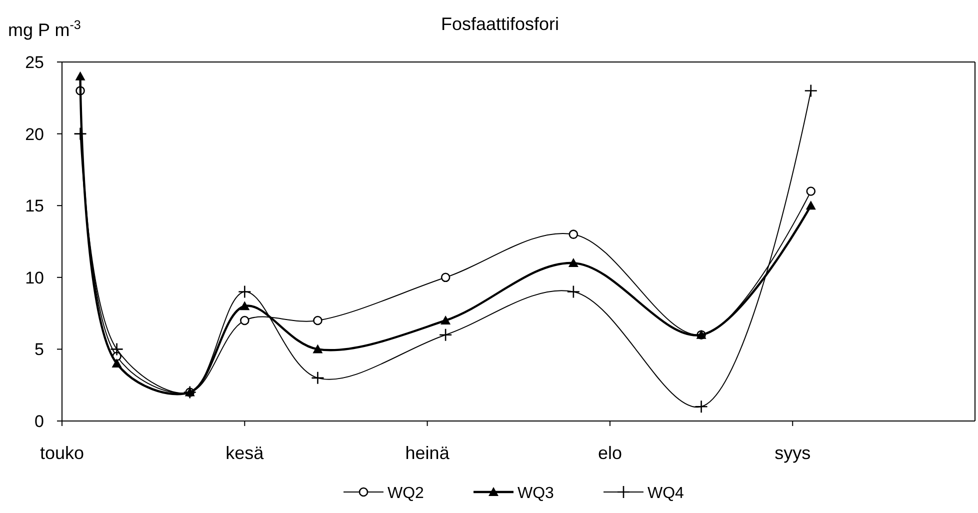 Image resolution: width=978 pixels, height=513 pixels. Describe the element at coordinates (245, 453) in the screenshot. I see `x-tick-label: kesä` at that location.